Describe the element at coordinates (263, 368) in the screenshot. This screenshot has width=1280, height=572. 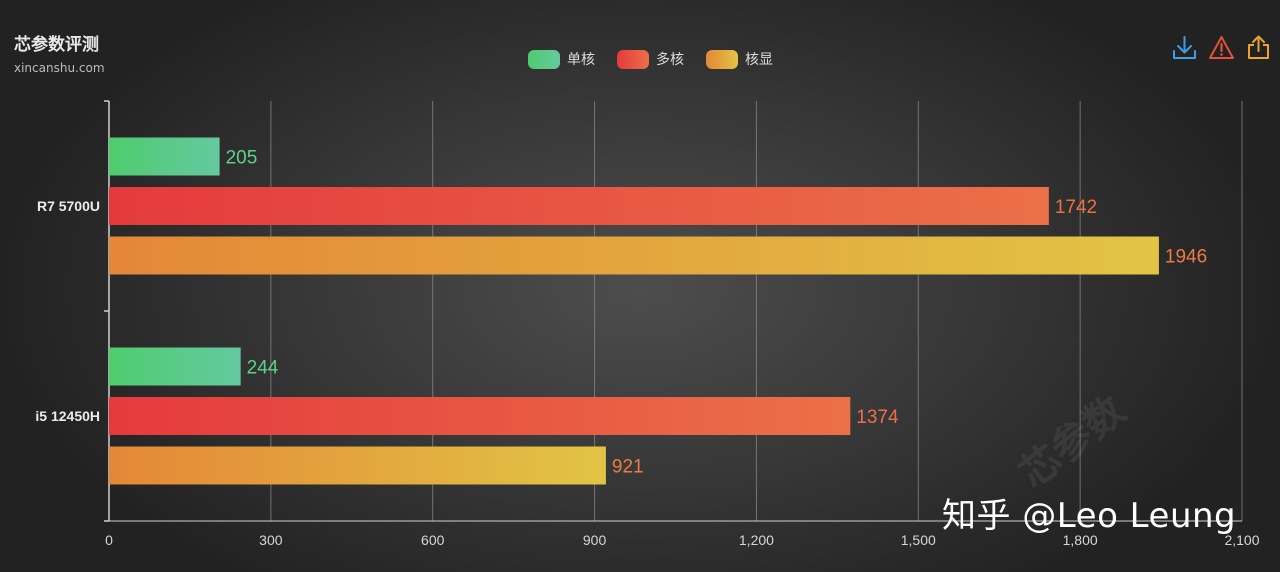
I see `bar-value-label: 244` at that location.